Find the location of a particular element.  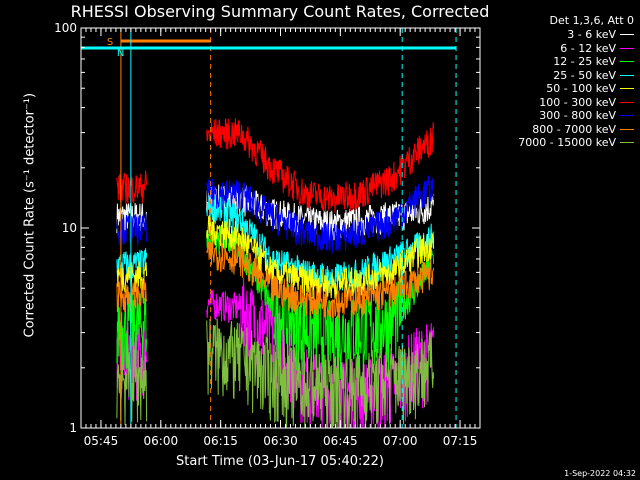

legend-entry: 7000 - 15000 keV is located at coordinates (558, 143).